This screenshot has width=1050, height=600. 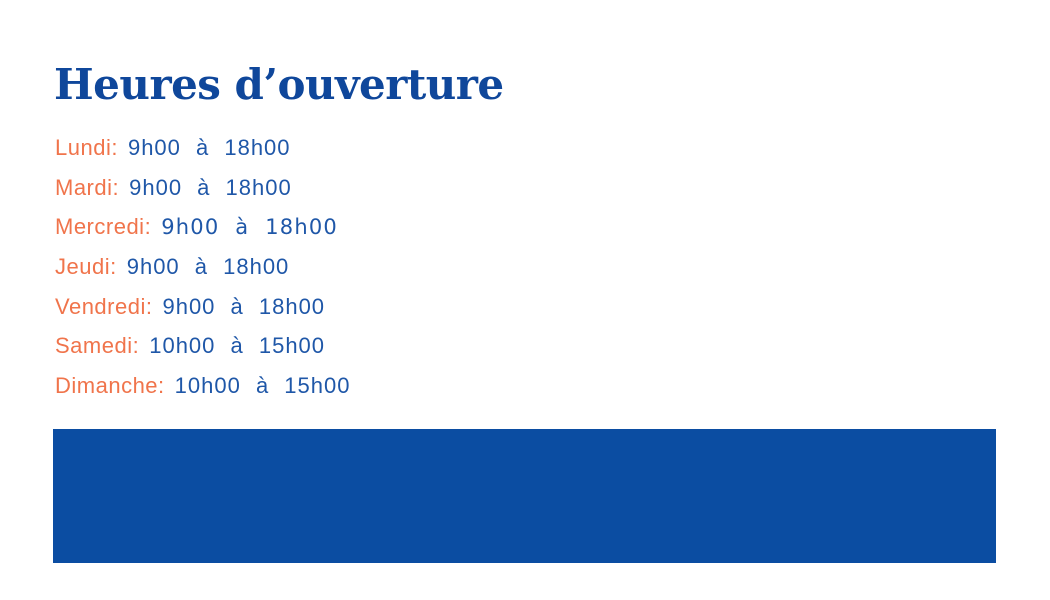 I want to click on hours-row-jeudi: Jeudi: 9h00 à 18h00, so click(x=202, y=267).